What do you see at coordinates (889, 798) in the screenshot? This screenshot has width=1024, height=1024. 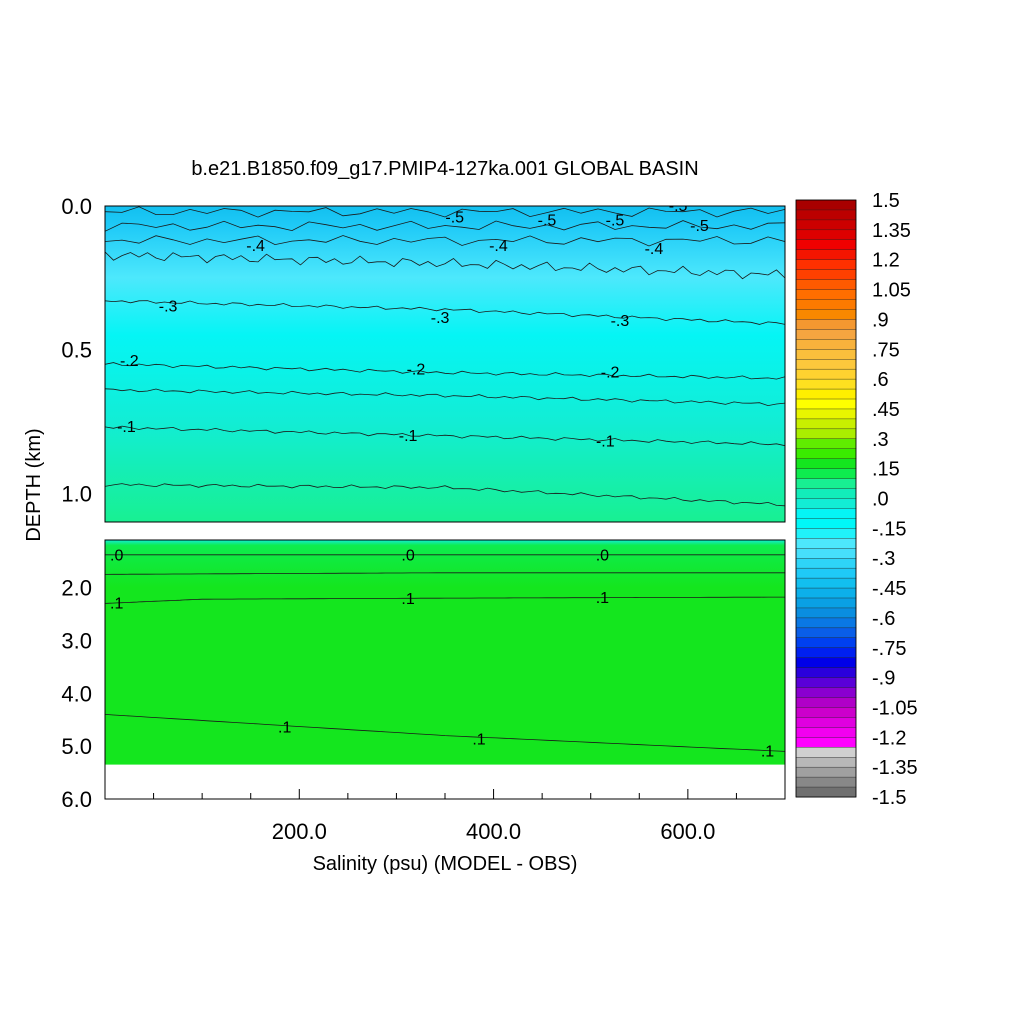 I see `colorbar-label: -1.5` at bounding box center [889, 798].